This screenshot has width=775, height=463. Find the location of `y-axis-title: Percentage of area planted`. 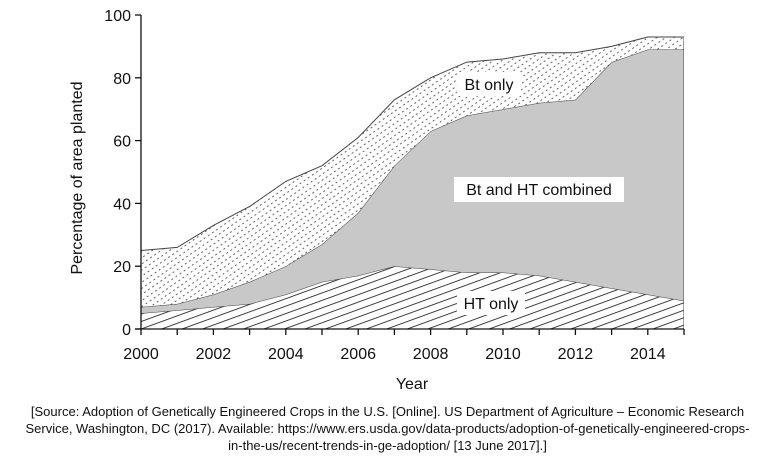

y-axis-title: Percentage of area planted is located at coordinates (77, 177).